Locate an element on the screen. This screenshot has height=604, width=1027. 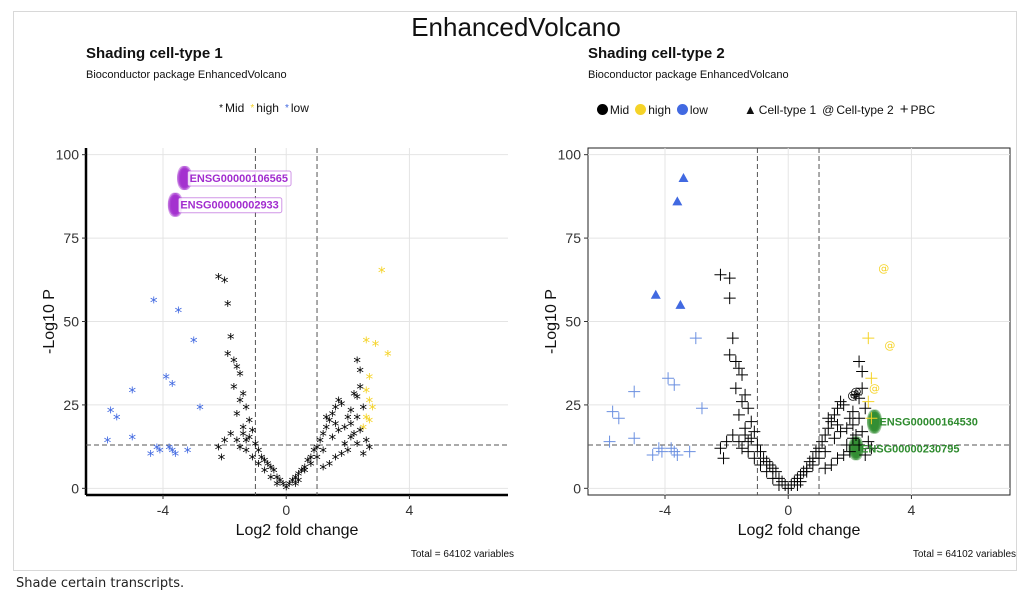
legend-item-low: low is located at coordinates (692, 109).